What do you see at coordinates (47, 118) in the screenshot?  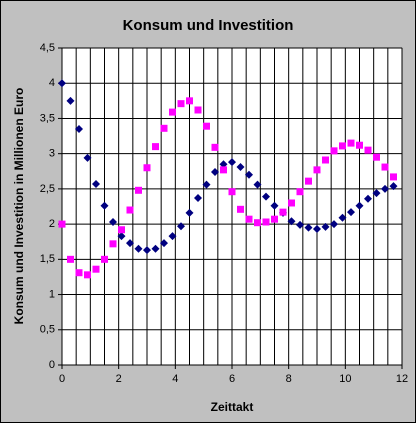 I see `y-tick-label: 3,5` at bounding box center [47, 118].